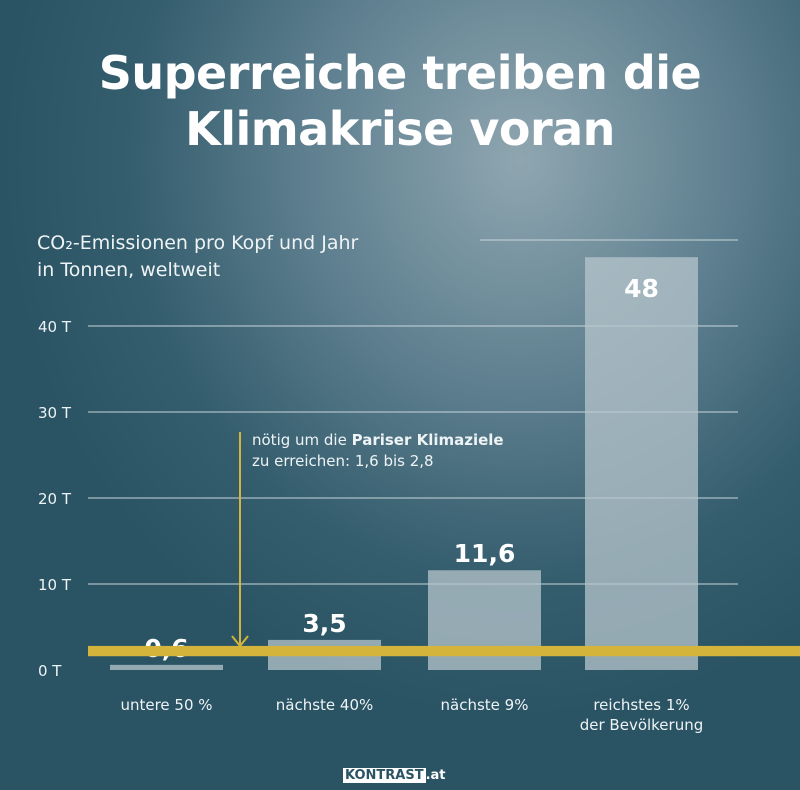  I want to click on bar-value-label: 11,6, so click(485, 553).